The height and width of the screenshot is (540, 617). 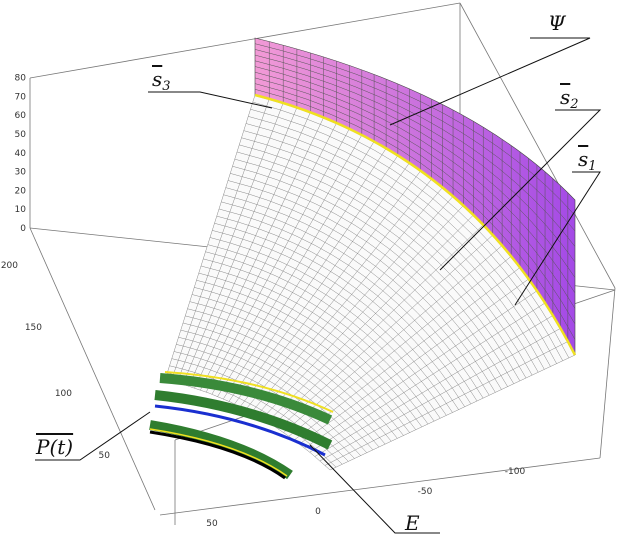 I want to click on e-label: E, so click(x=412, y=523).